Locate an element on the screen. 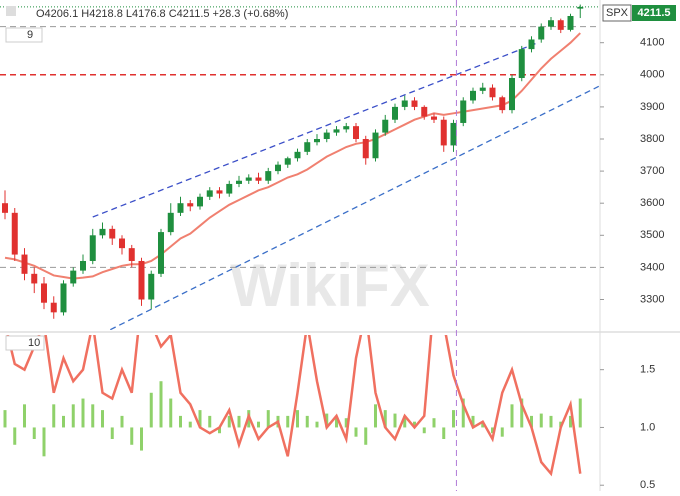  symbol-box is located at coordinates (617, 13).